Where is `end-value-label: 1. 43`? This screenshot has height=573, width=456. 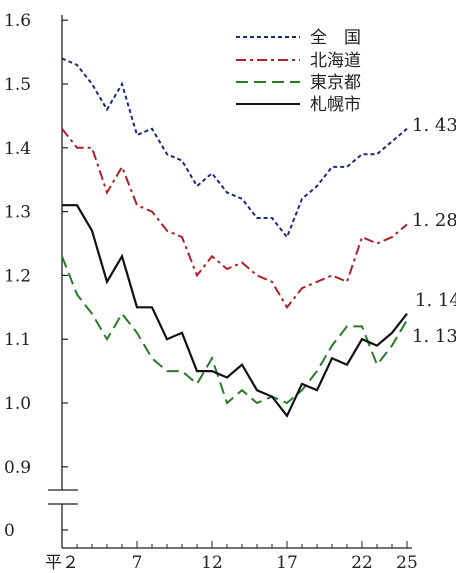 end-value-label: 1. 43 is located at coordinates (434, 125).